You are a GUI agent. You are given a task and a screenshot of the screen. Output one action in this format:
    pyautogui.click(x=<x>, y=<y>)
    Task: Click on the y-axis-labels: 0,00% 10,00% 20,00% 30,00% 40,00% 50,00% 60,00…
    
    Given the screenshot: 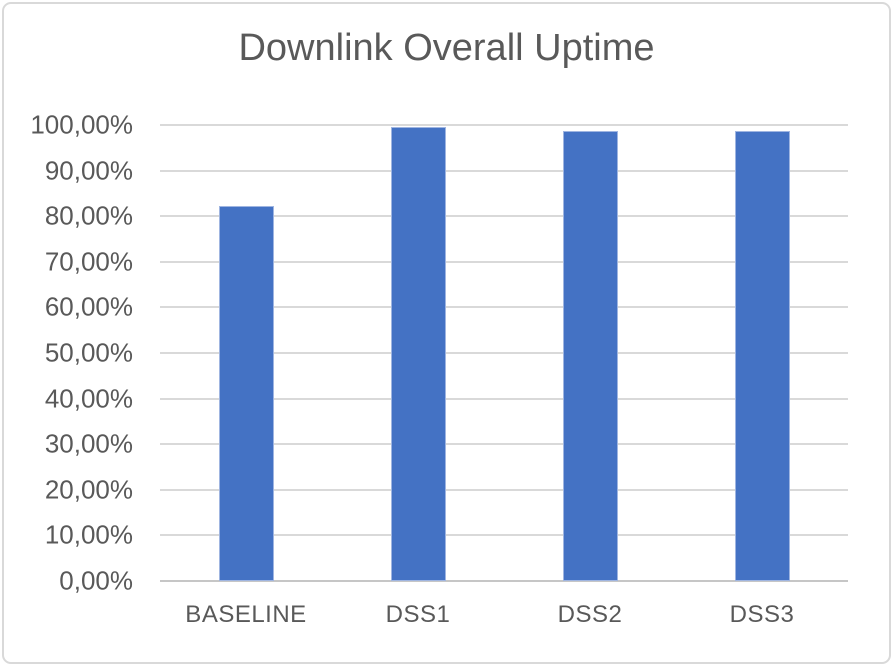 What is the action you would take?
    pyautogui.click(x=66, y=353)
    